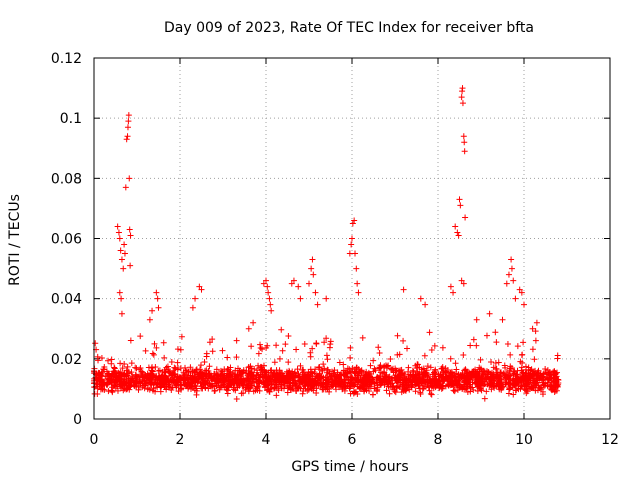 This screenshot has height=480, width=640. Describe the element at coordinates (94, 440) in the screenshot. I see `x-tick-label: 0` at that location.